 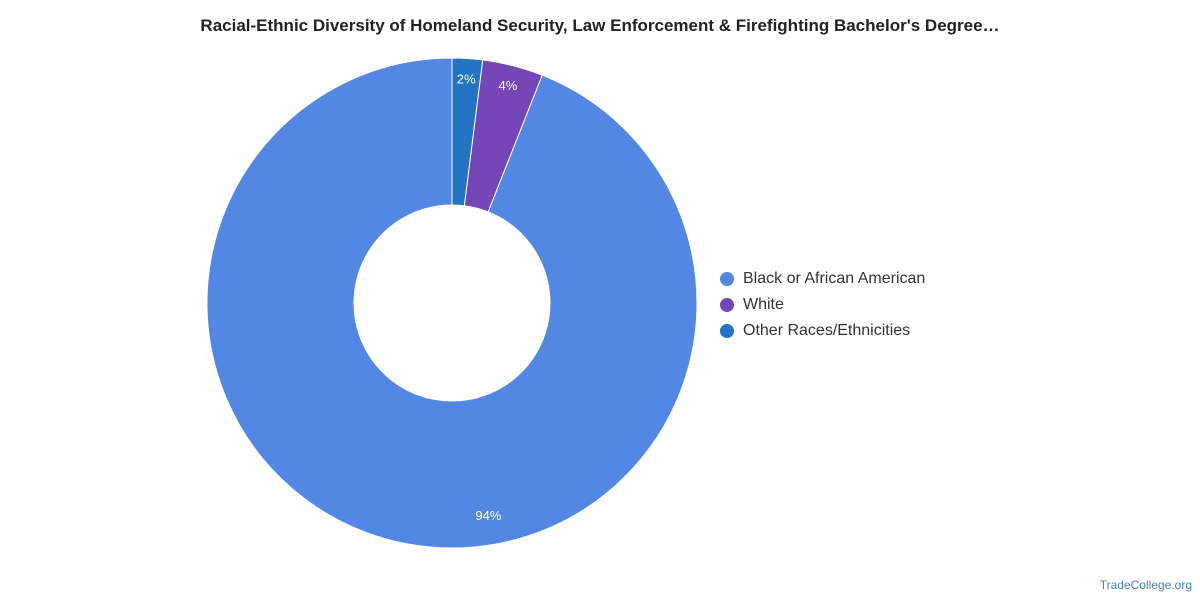 I want to click on legend-label: Black or African American, so click(x=834, y=278).